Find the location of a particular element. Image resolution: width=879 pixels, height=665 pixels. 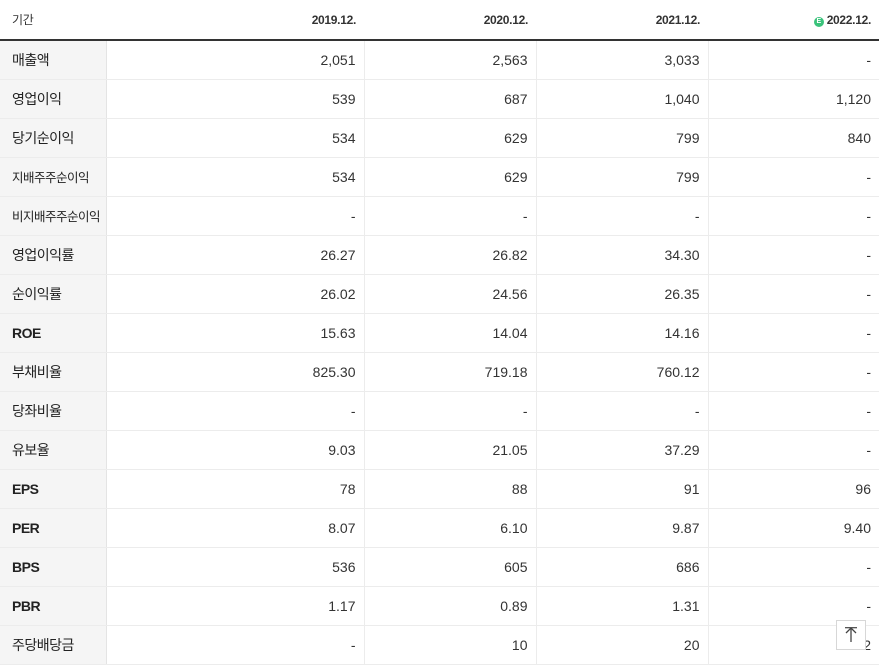

table-row-revenue: 매출액 2,051 2,563 3,033 - is located at coordinates (439, 60).